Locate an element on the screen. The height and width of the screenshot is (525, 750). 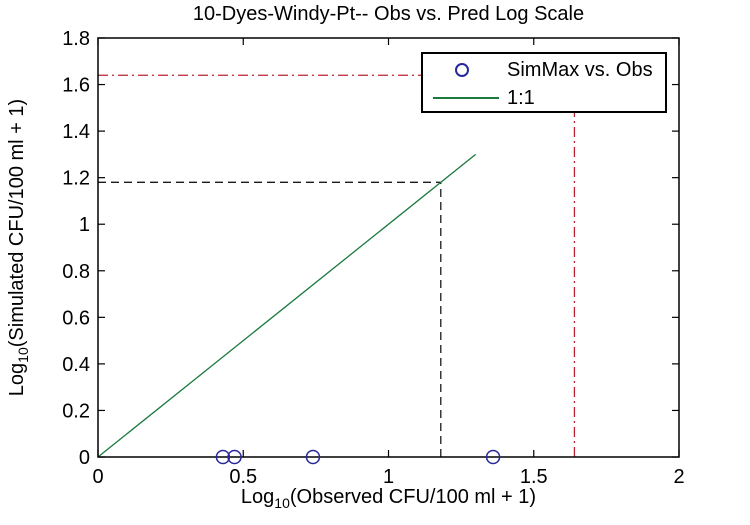
y-tick-label: 1.4 is located at coordinates (76, 132).